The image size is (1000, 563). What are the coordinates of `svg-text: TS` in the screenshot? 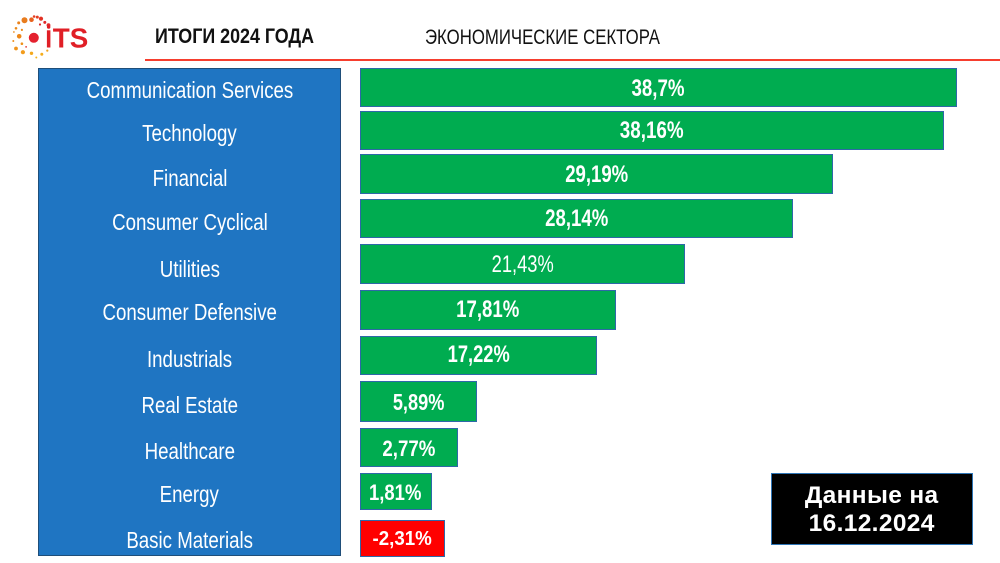 It's located at (71, 38).